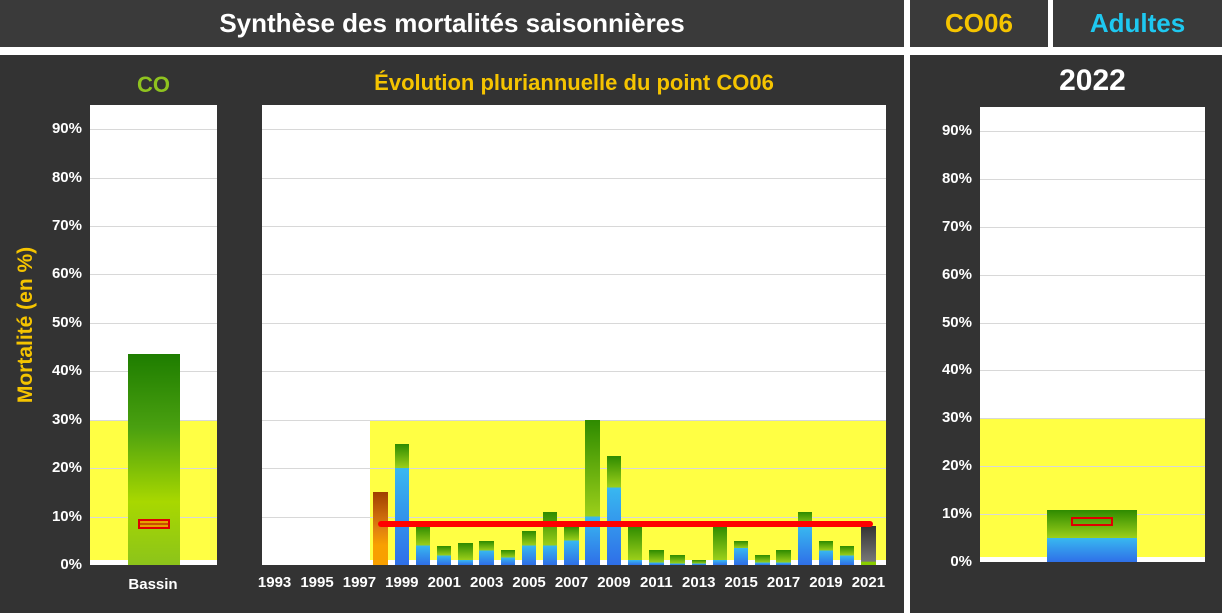  What do you see at coordinates (359, 582) in the screenshot?
I see `x-tick-label: 1997` at bounding box center [359, 582].